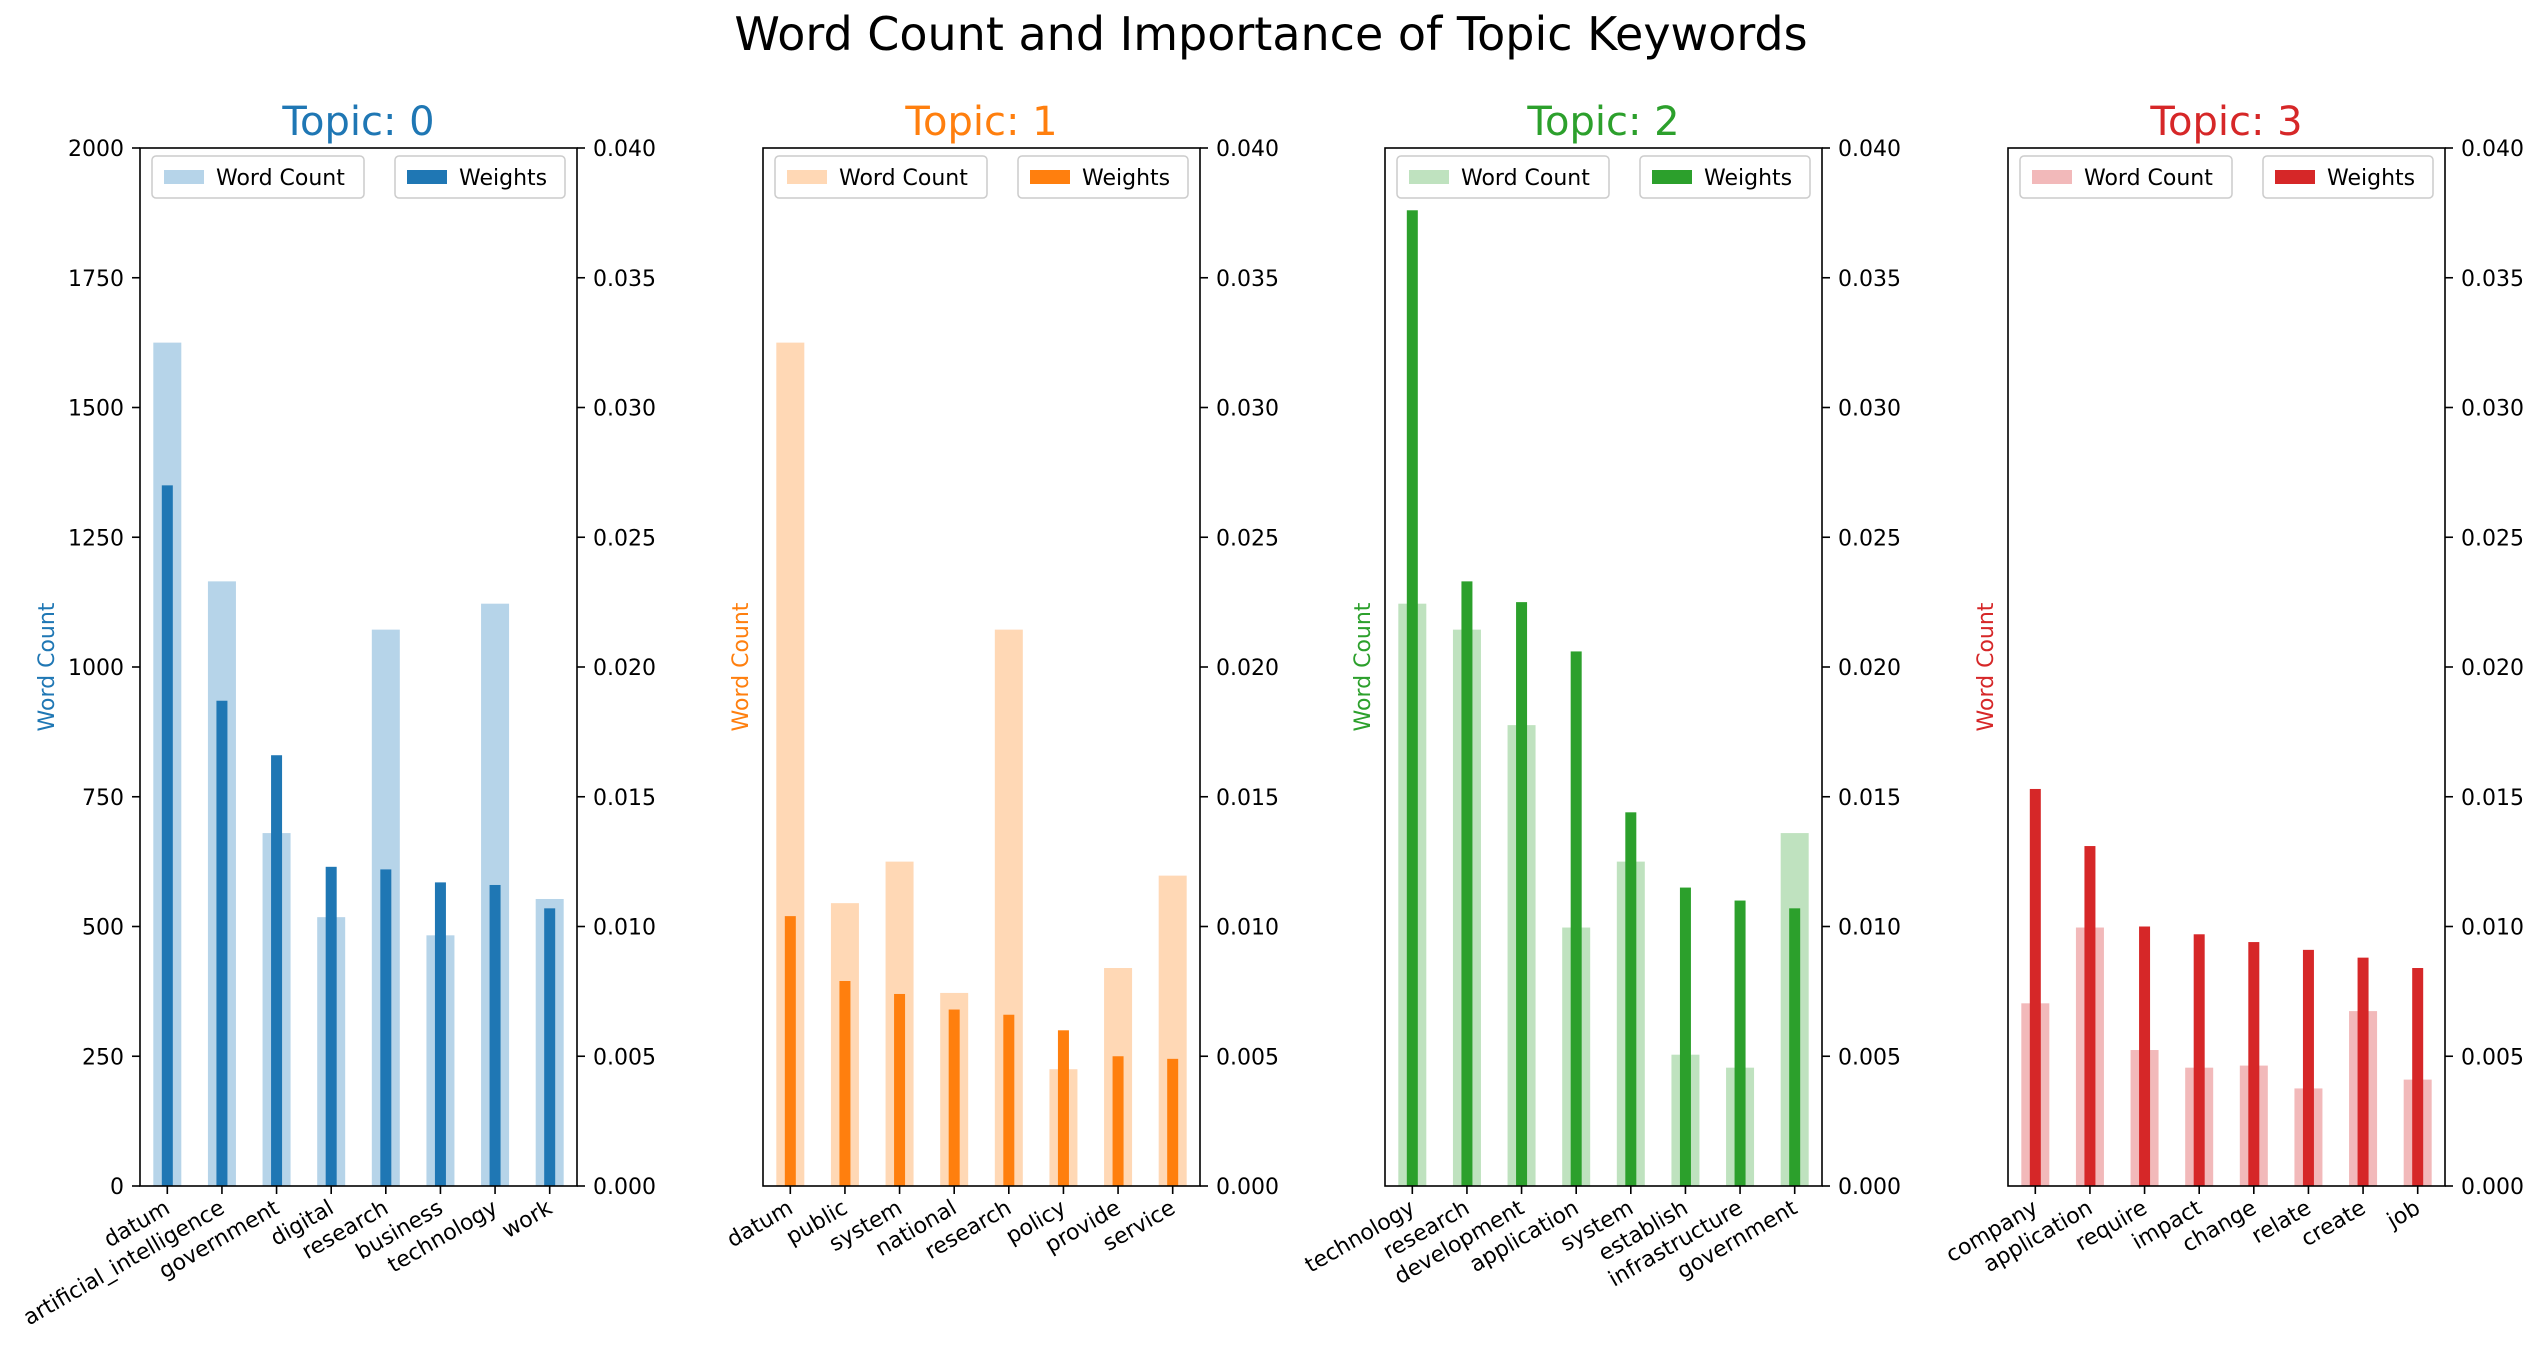  Describe the element at coordinates (96, 668) in the screenshot. I see `y-tick-label: 1000` at that location.